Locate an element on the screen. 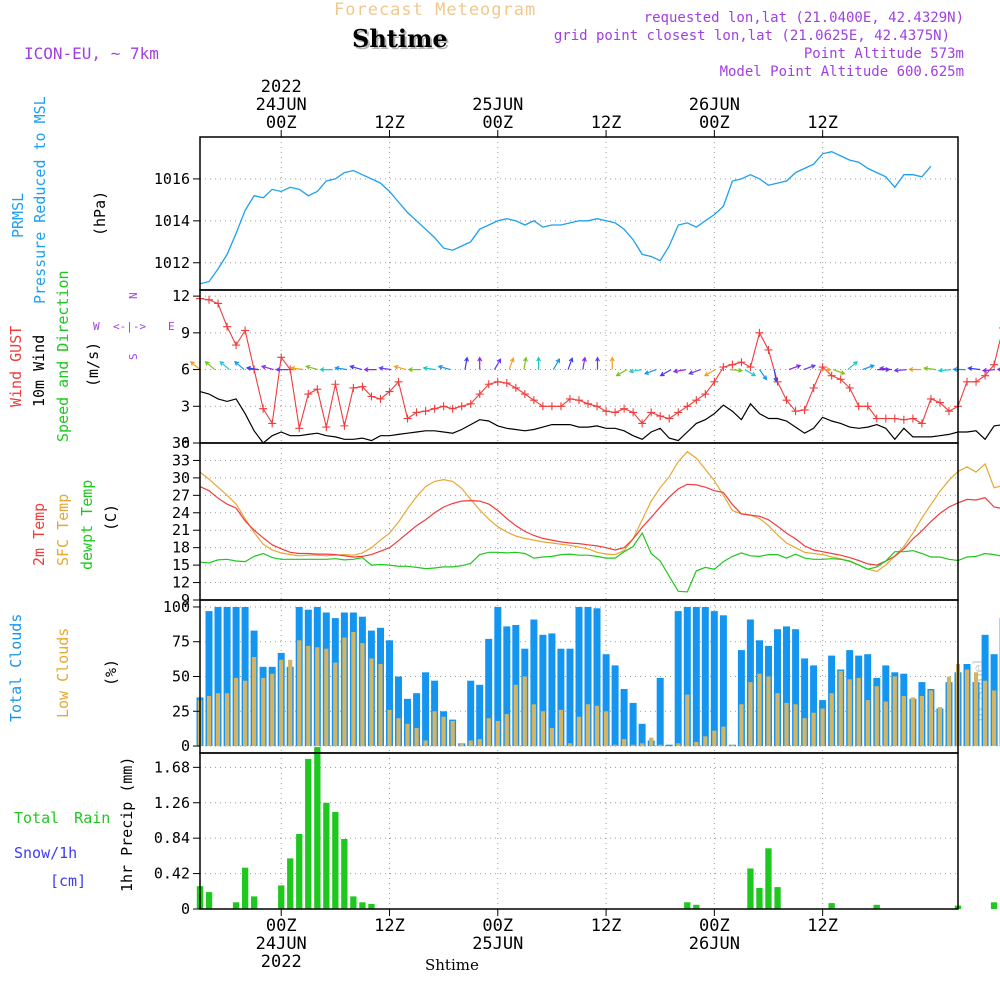 The height and width of the screenshot is (1000, 1000). model-label: ICON-EU, ~ 7km is located at coordinates (91, 53).